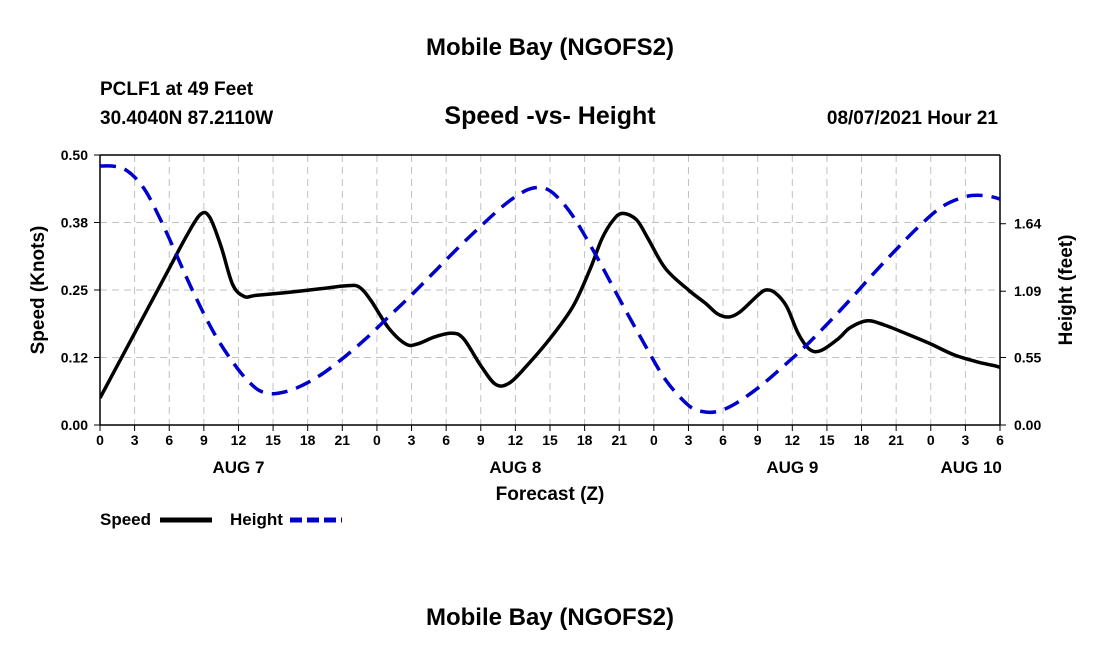 This screenshot has width=1100, height=650. Describe the element at coordinates (221, 519) in the screenshot. I see `legend: Speed Height` at that location.